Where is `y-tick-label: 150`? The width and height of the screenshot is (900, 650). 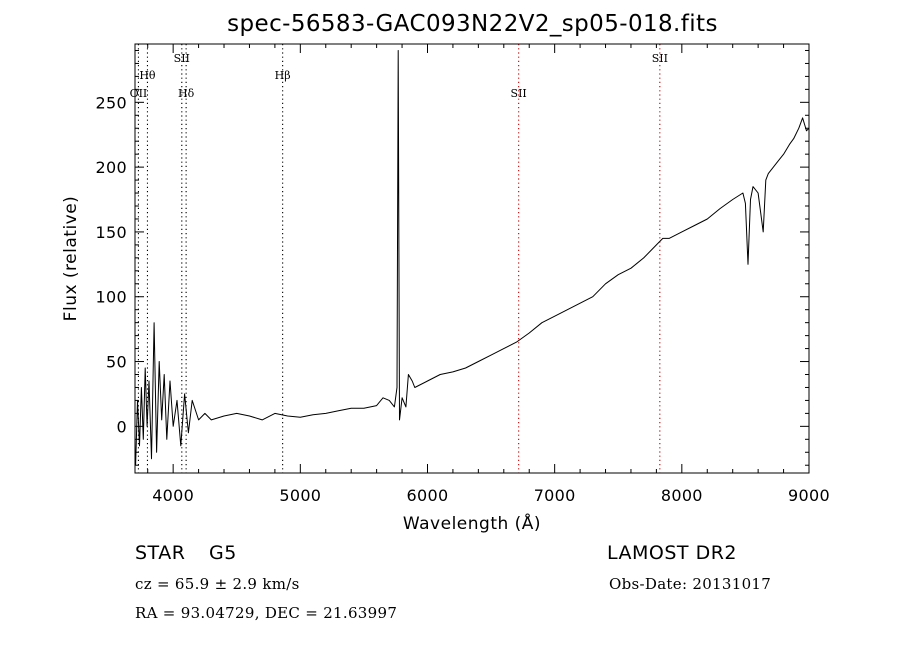 y-tick-label: 150 is located at coordinates (111, 232).